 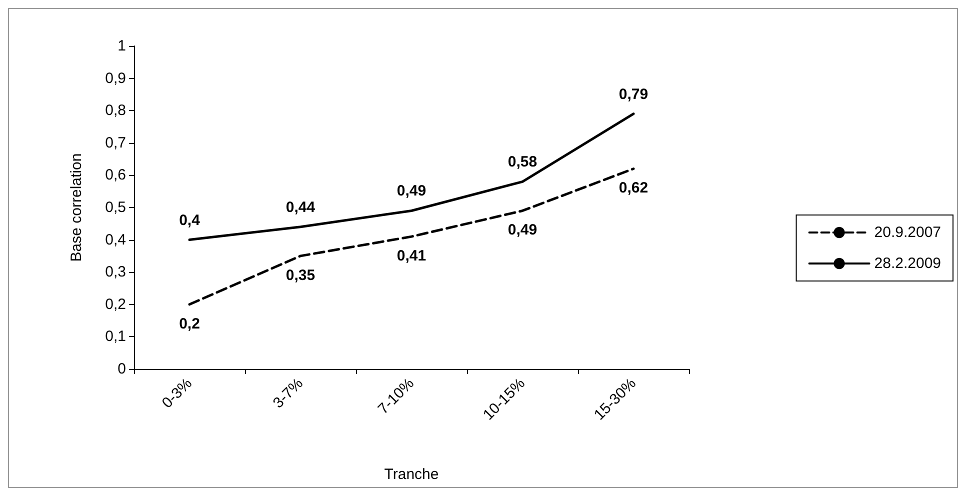 What do you see at coordinates (115, 143) in the screenshot?
I see `y-tick-label: 0,7` at bounding box center [115, 143].